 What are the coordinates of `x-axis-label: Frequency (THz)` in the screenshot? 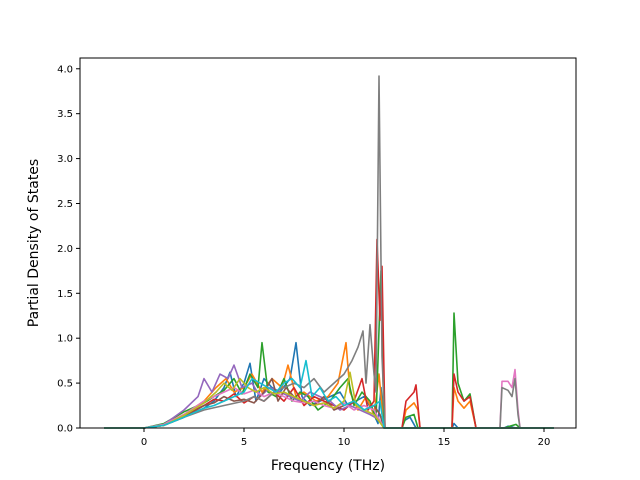 It's located at (328, 466).